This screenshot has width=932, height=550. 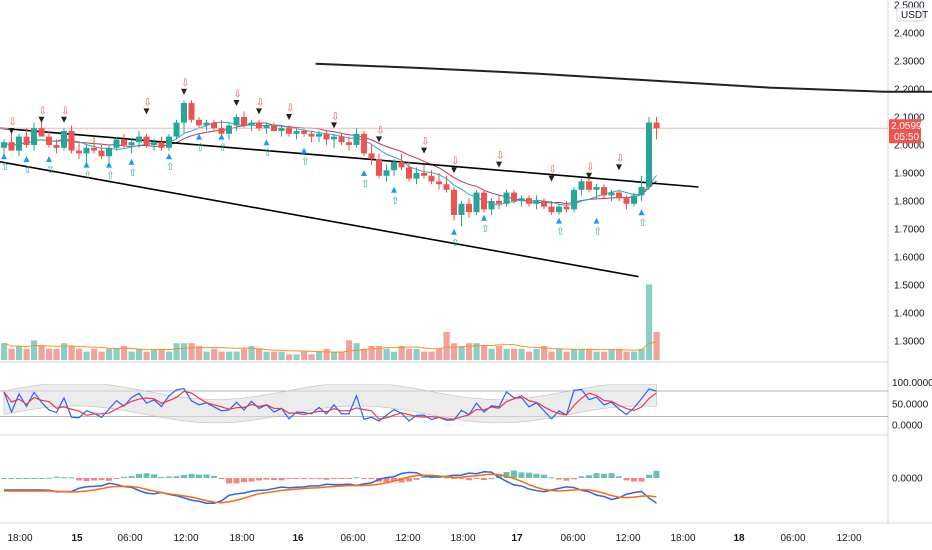 I want to click on time-tick-label: 16, so click(x=298, y=538).